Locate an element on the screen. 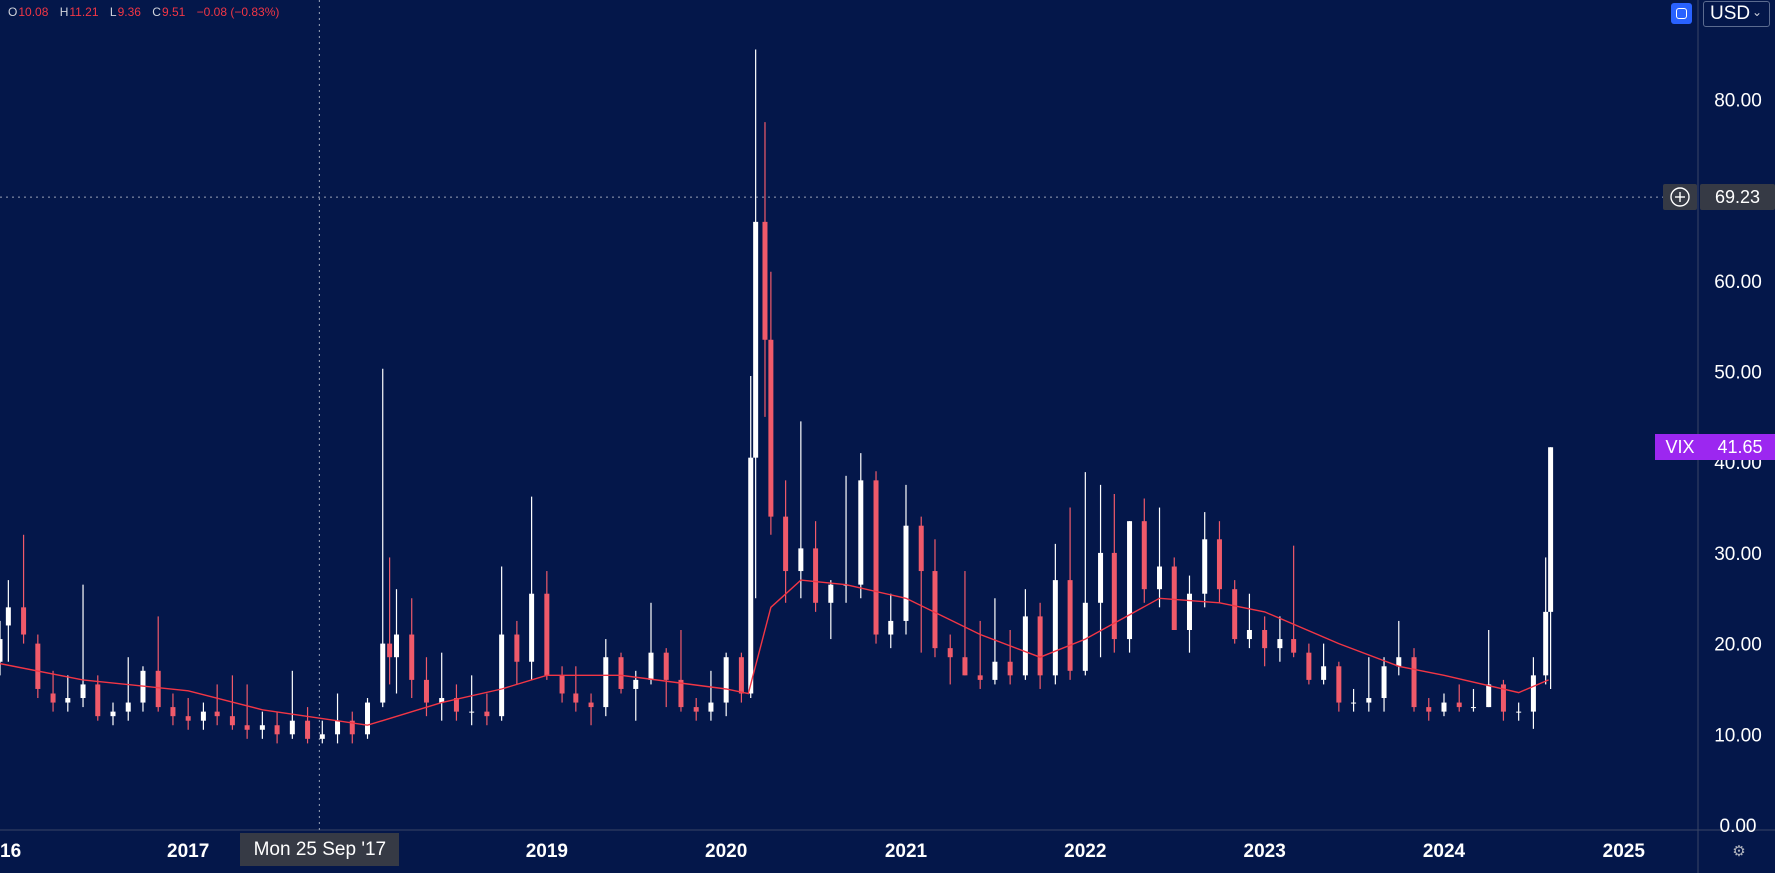  ohlc-high-value: 11.21 is located at coordinates (84, 12).